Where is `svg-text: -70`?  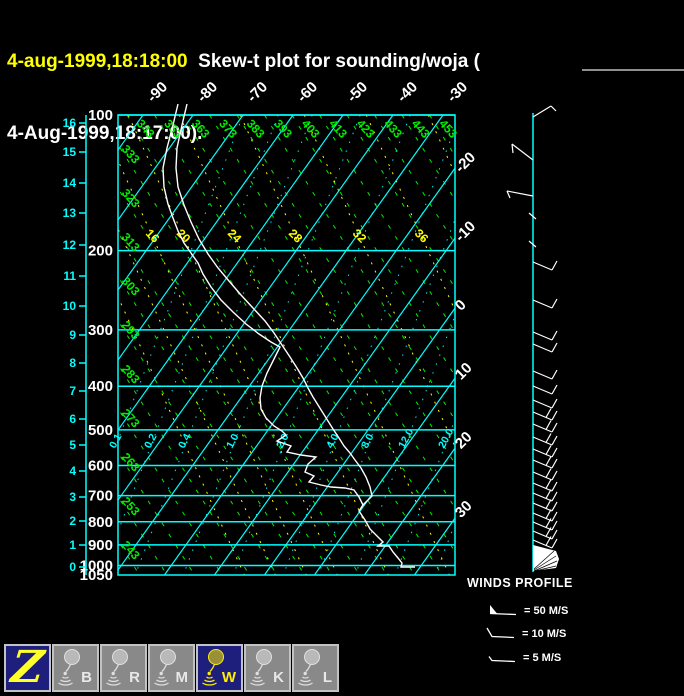
svg-text: -70 is located at coordinates (257, 91).